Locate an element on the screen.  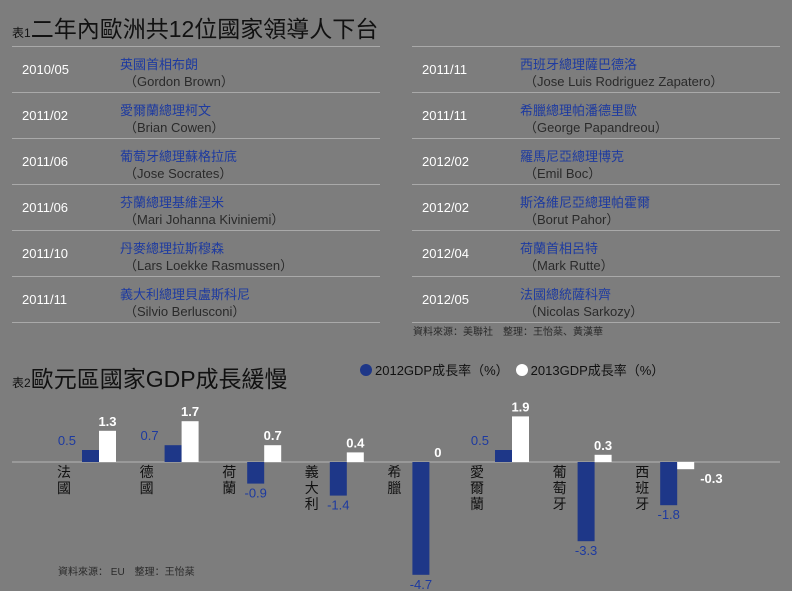
row-en: （Brian Cowen） is located at coordinates (174, 127).